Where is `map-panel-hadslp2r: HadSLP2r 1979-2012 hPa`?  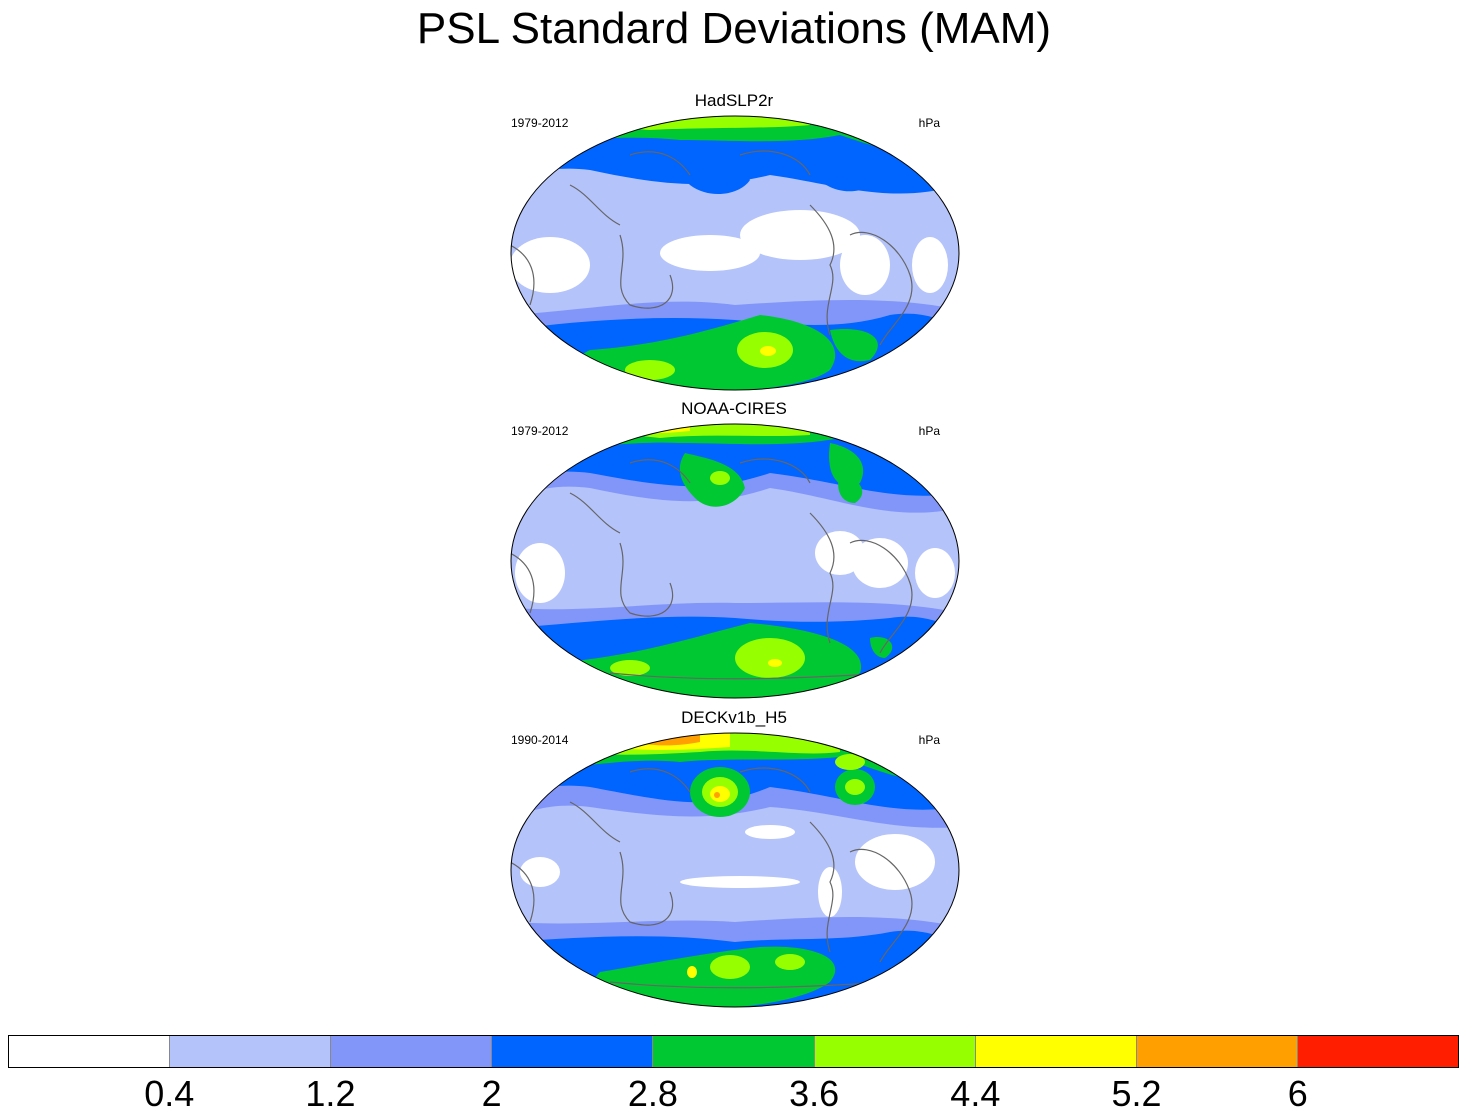 map-panel-hadslp2r: HadSLP2r 1979-2012 hPa is located at coordinates (734, 242).